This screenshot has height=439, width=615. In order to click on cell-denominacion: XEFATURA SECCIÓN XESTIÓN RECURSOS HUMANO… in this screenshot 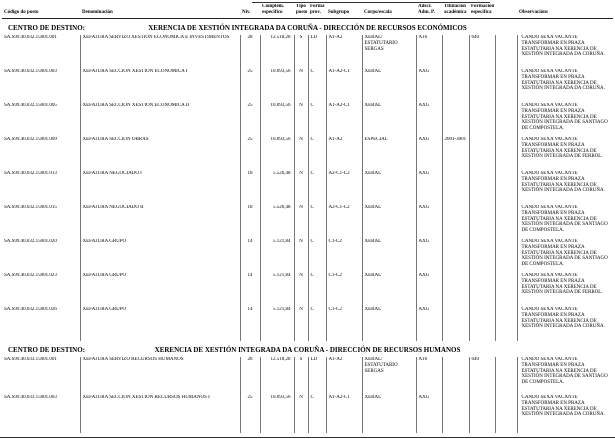, I will do `click(159, 414)`.